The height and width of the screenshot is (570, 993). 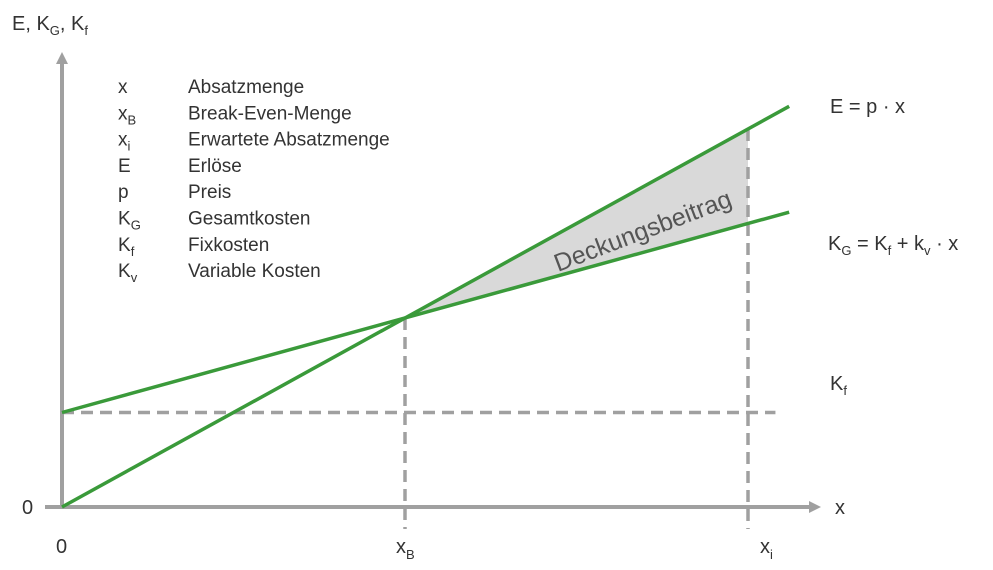 What do you see at coordinates (129, 221) in the screenshot?
I see `legend-key: KG` at bounding box center [129, 221].